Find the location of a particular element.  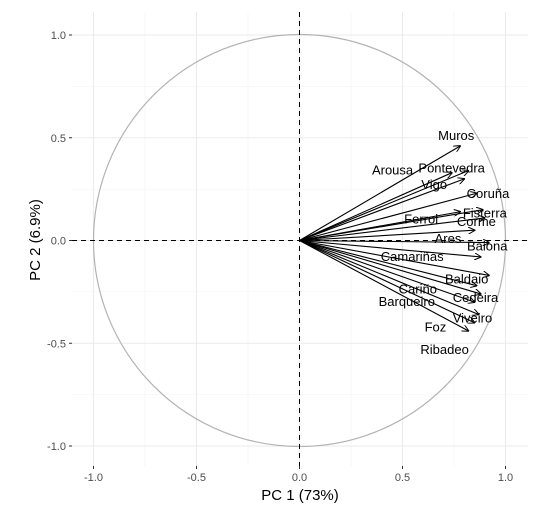

x-tick-label: 0.5 is located at coordinates (402, 478).